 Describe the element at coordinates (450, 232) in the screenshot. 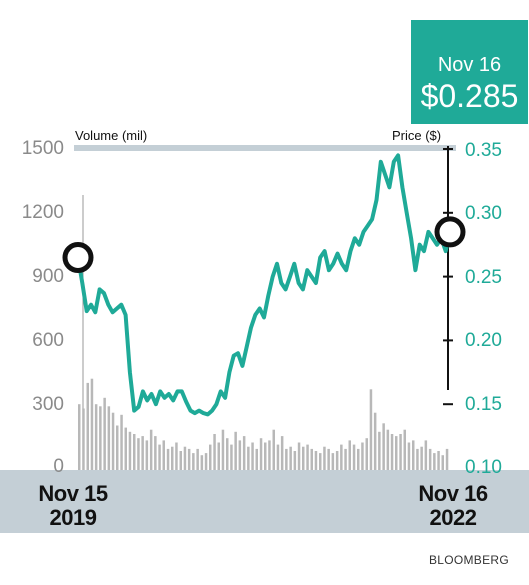

I see `end-price-marker` at that location.